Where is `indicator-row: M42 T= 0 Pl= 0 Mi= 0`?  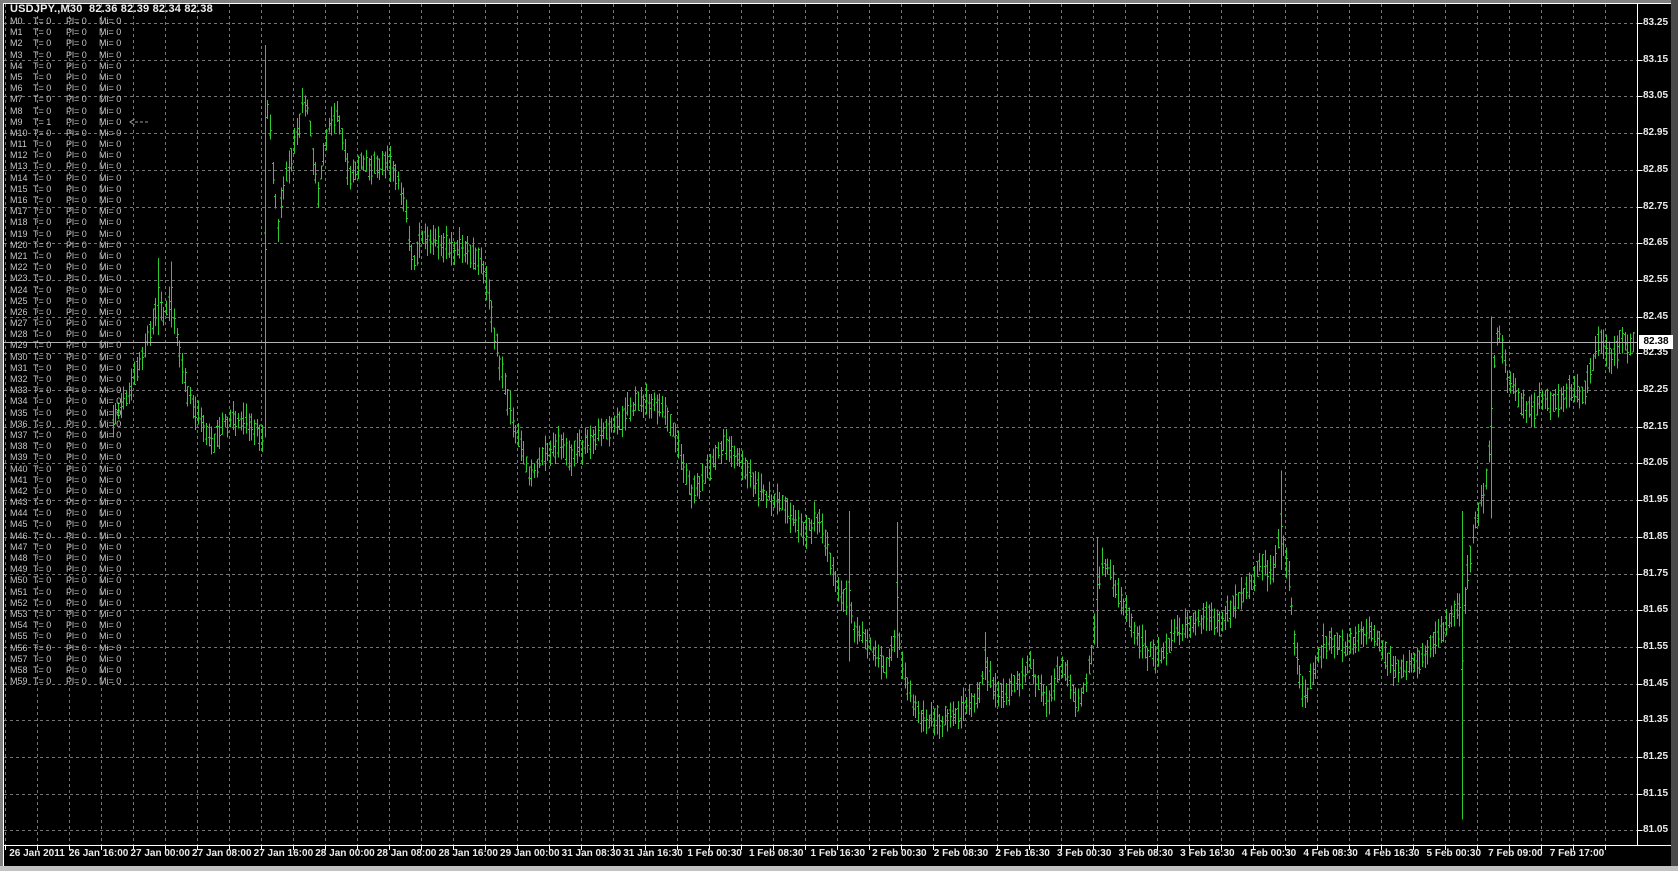 indicator-row: M42 T= 0 Pl= 0 Mi= 0 is located at coordinates (79, 491).